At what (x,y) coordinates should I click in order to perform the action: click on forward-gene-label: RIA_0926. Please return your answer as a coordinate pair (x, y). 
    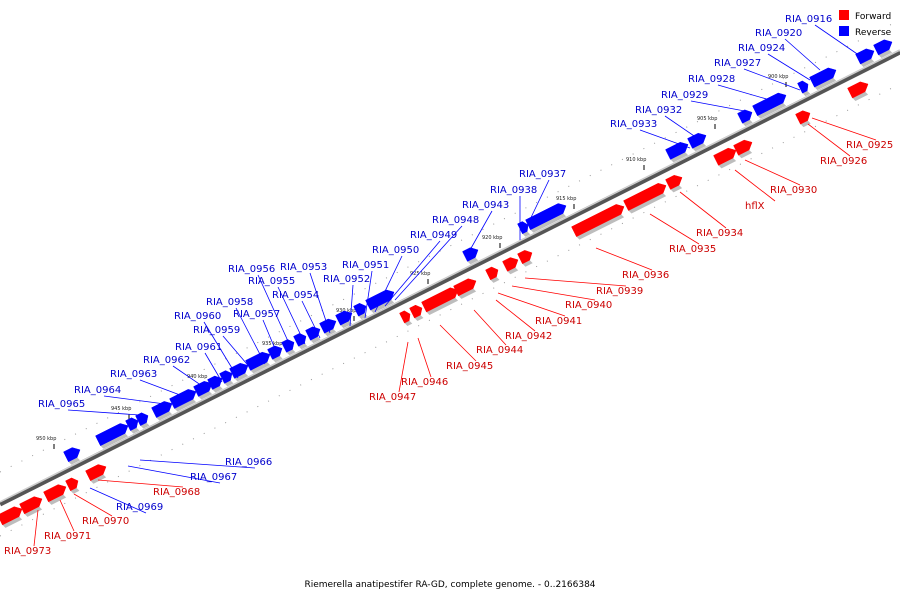
    Looking at the image, I should click on (843, 161).